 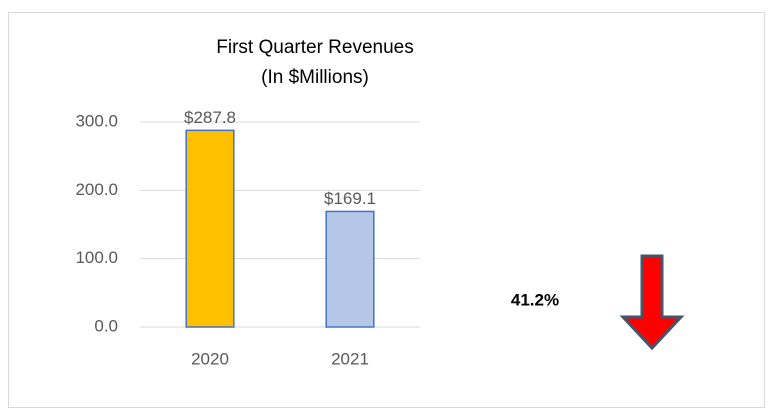 What do you see at coordinates (350, 198) in the screenshot?
I see `data-label: $169.1` at bounding box center [350, 198].